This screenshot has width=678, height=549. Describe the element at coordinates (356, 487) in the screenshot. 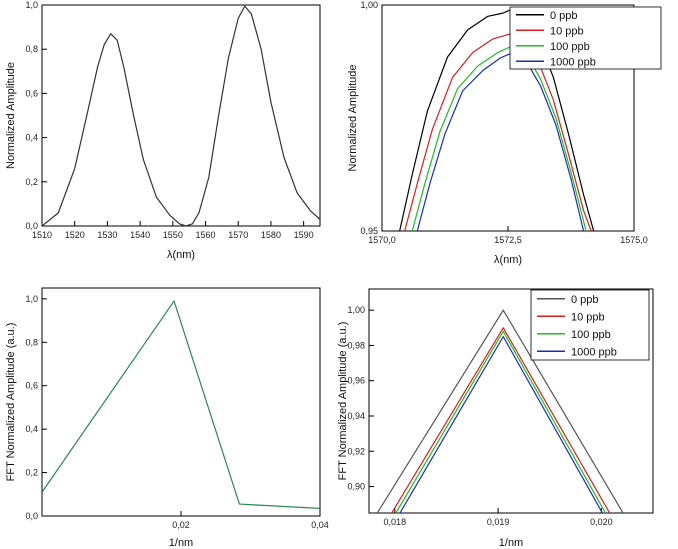

I see `y-tick-label: 0,90` at that location.